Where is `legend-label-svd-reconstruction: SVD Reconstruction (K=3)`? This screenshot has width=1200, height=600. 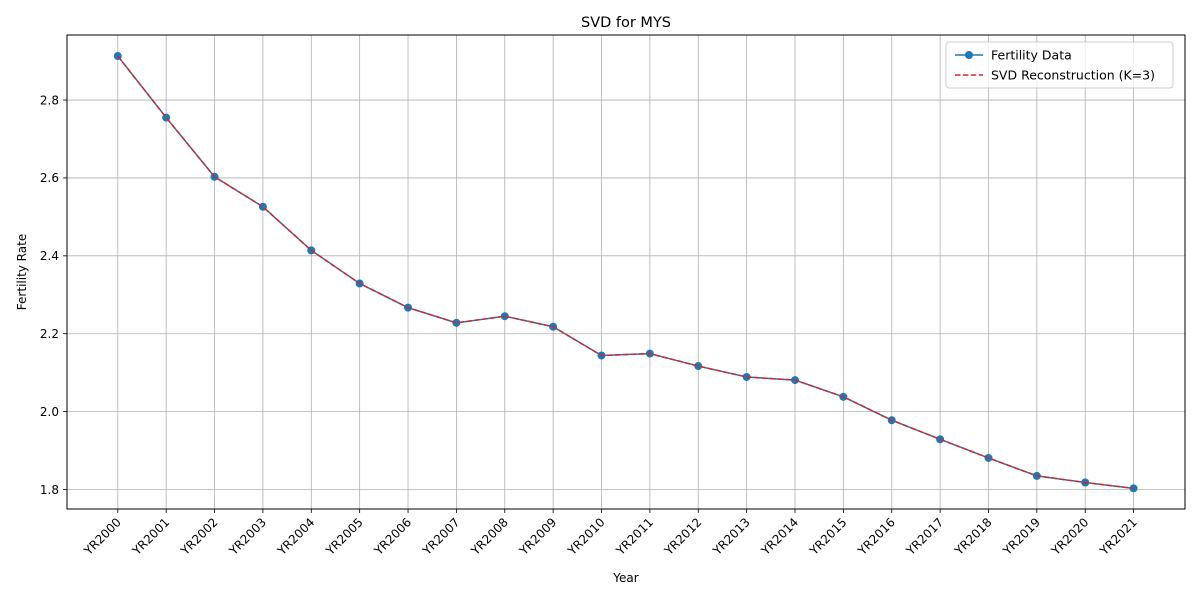
legend-label-svd-reconstruction: SVD Reconstruction (K=3) is located at coordinates (1073, 75).